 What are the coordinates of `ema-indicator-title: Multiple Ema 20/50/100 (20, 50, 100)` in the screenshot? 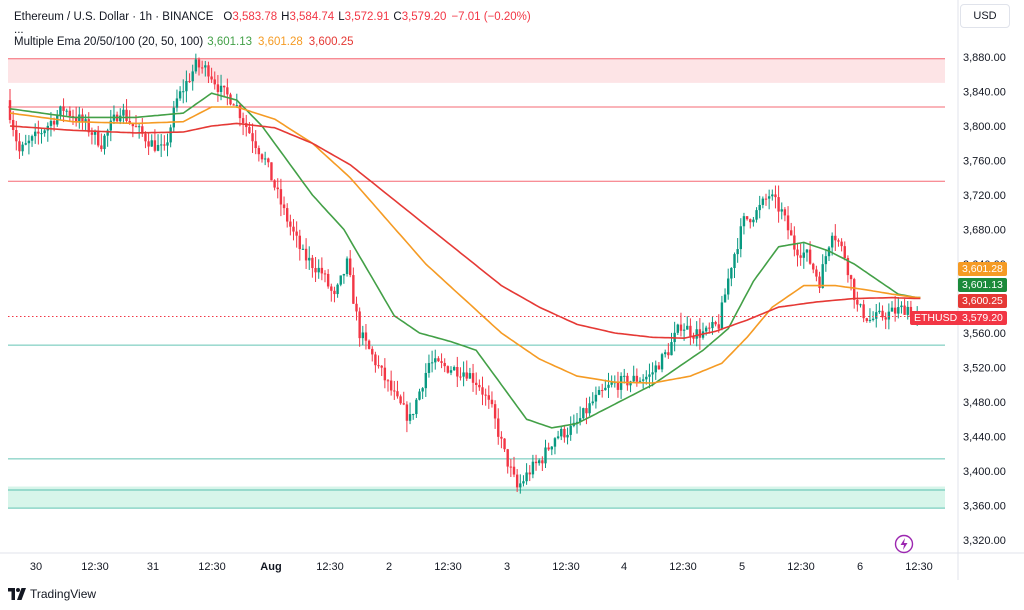 It's located at (109, 42).